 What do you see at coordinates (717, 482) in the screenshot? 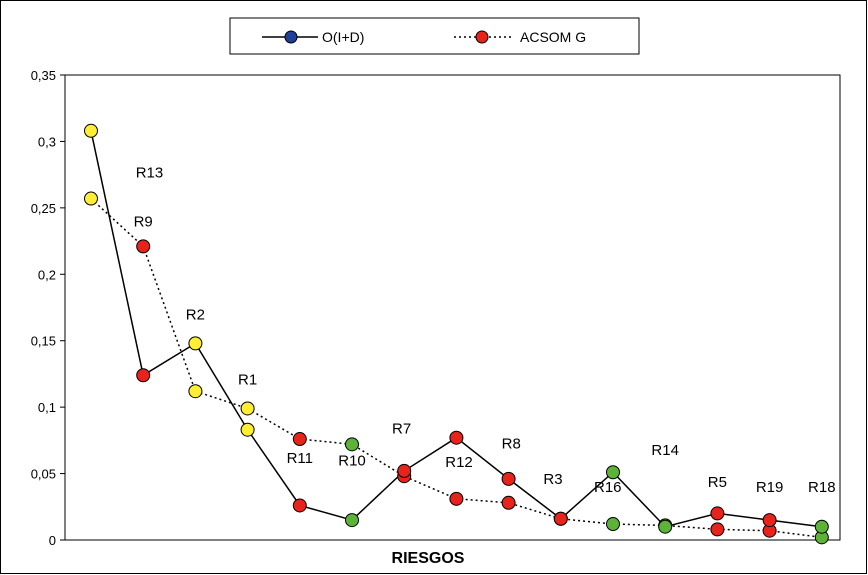
I see `point-label-r5: R5` at bounding box center [717, 482].